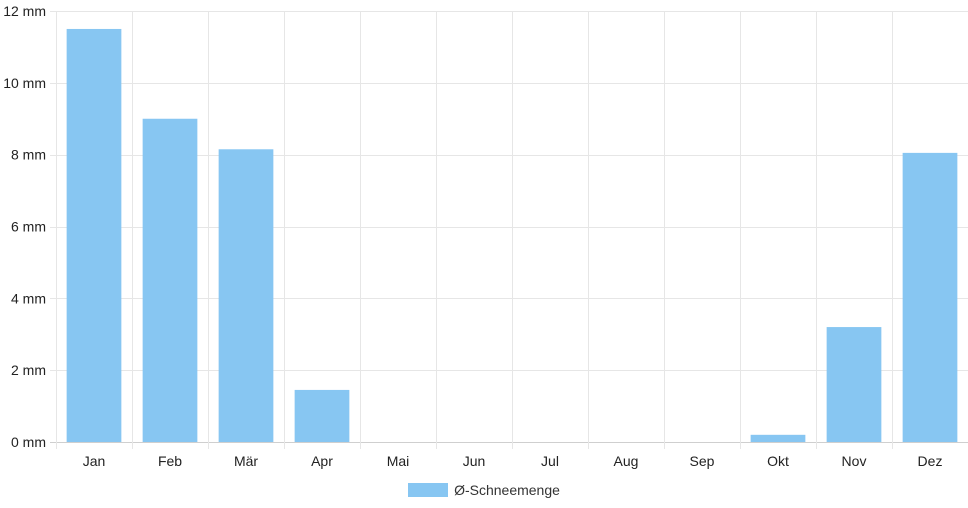 The width and height of the screenshot is (968, 508). Describe the element at coordinates (24, 83) in the screenshot. I see `y-tick-label: 10 mm` at that location.